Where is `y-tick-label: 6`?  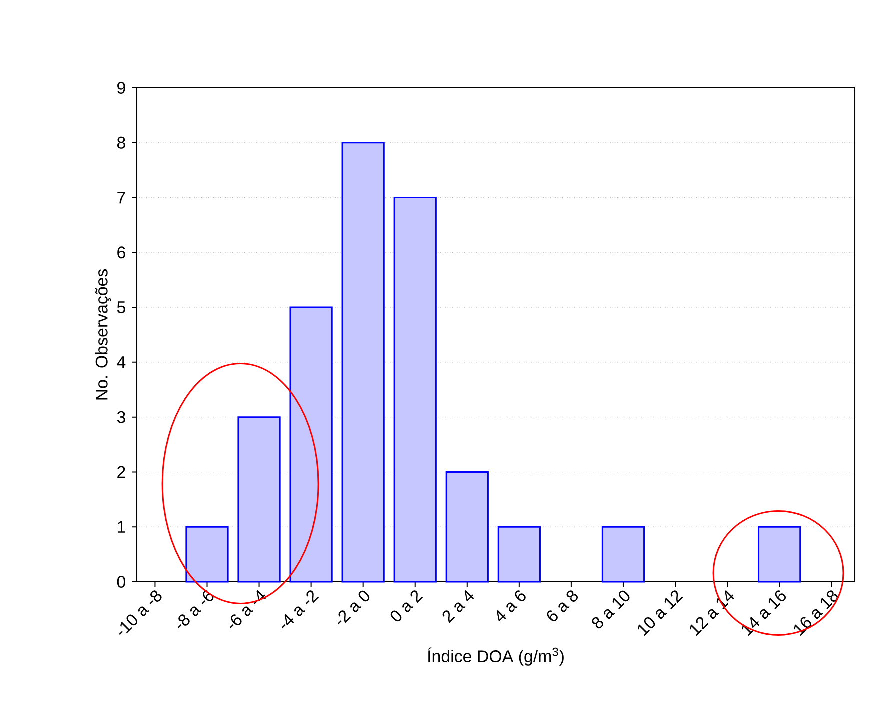 y-tick-label: 6 is located at coordinates (122, 252).